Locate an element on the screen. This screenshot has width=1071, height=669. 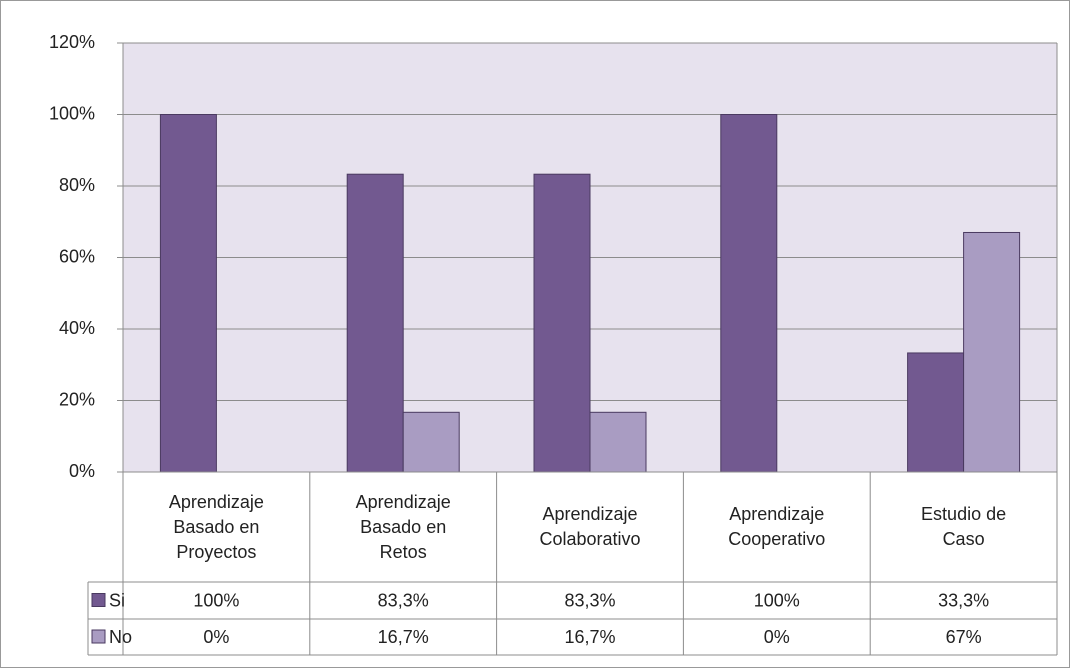
y-tick-label: 100% is located at coordinates (72, 113).